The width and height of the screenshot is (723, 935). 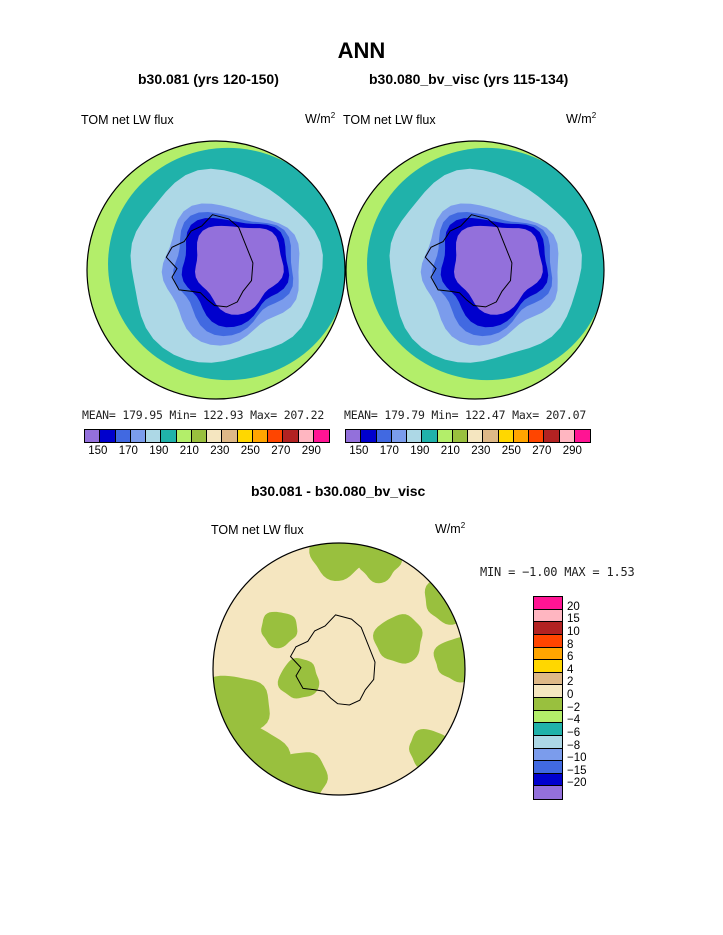 I want to click on colorbar-tick-label: 10, so click(x=573, y=631).